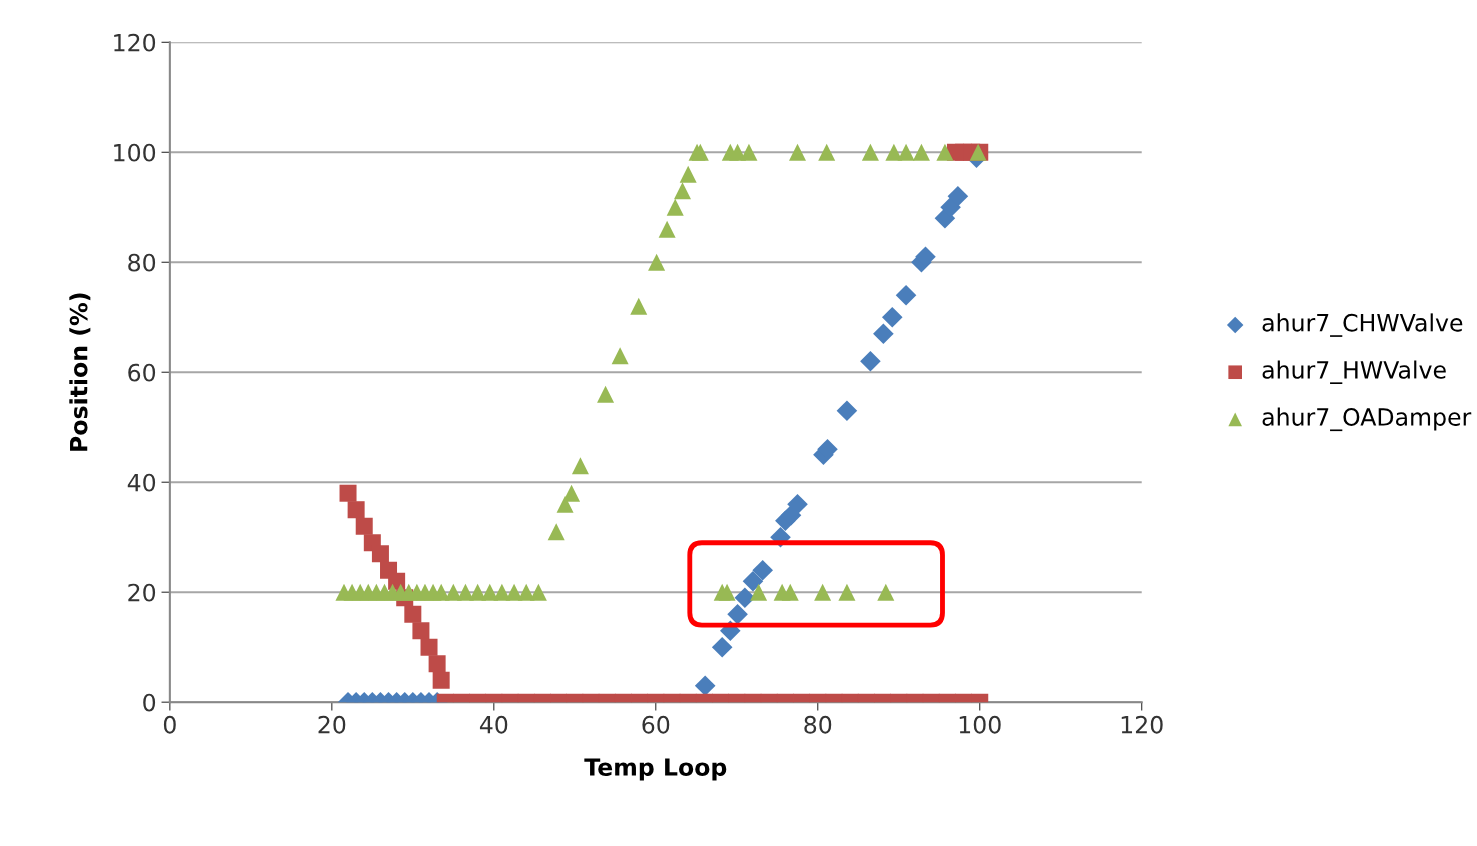 Image resolution: width=1477 pixels, height=846 pixels. I want to click on x-tick-label: 100, so click(980, 724).